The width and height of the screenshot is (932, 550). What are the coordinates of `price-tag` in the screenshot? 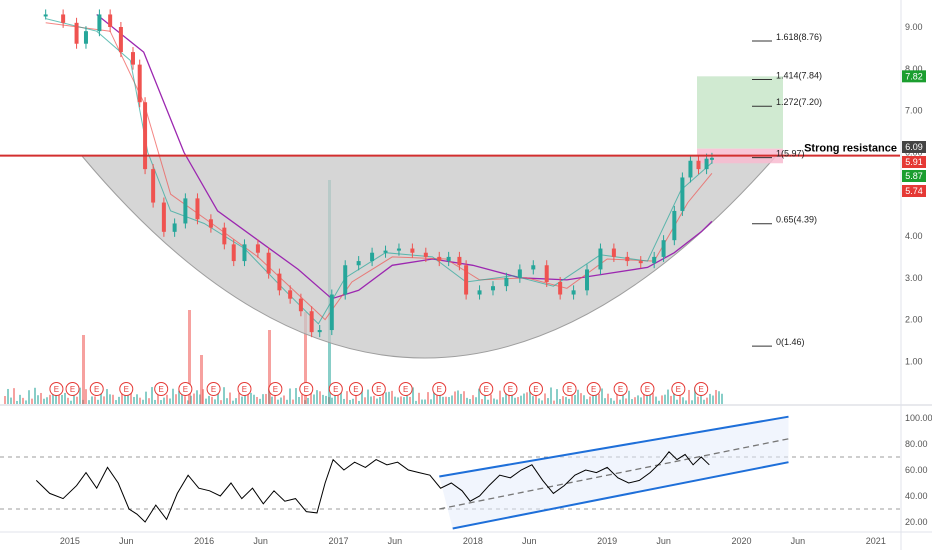 It's located at (914, 191).